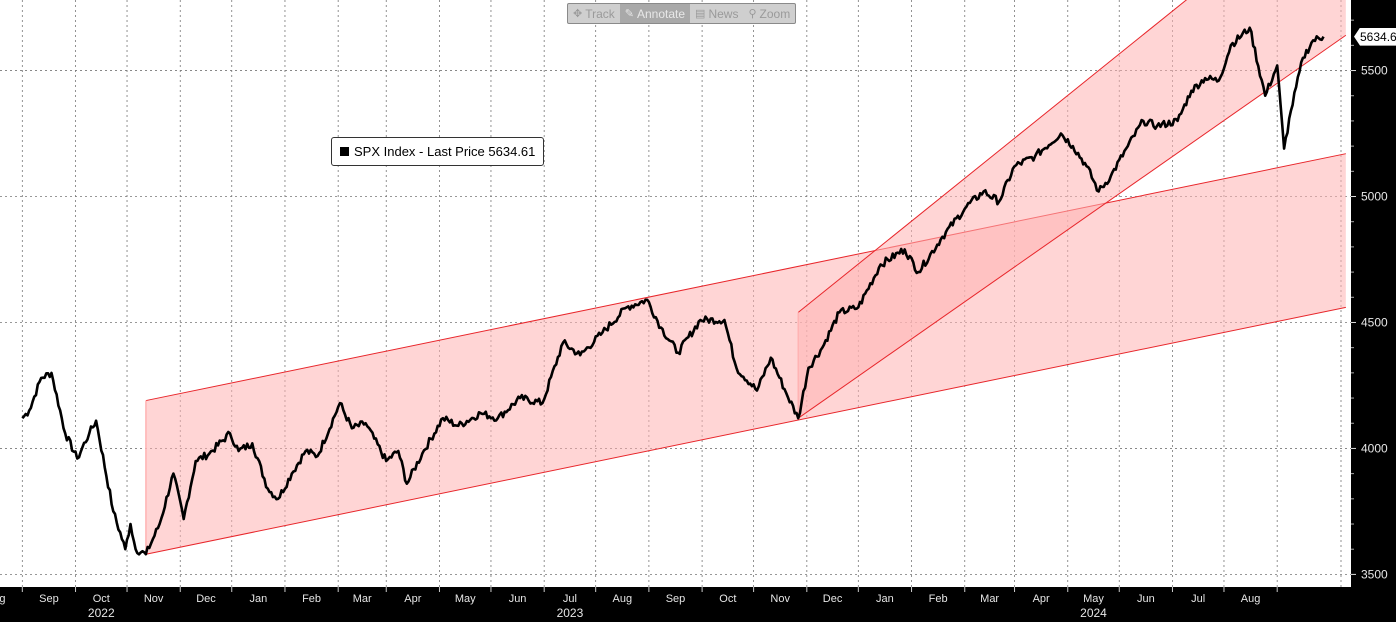  I want to click on magnifier-icon: ⚲, so click(752, 14).